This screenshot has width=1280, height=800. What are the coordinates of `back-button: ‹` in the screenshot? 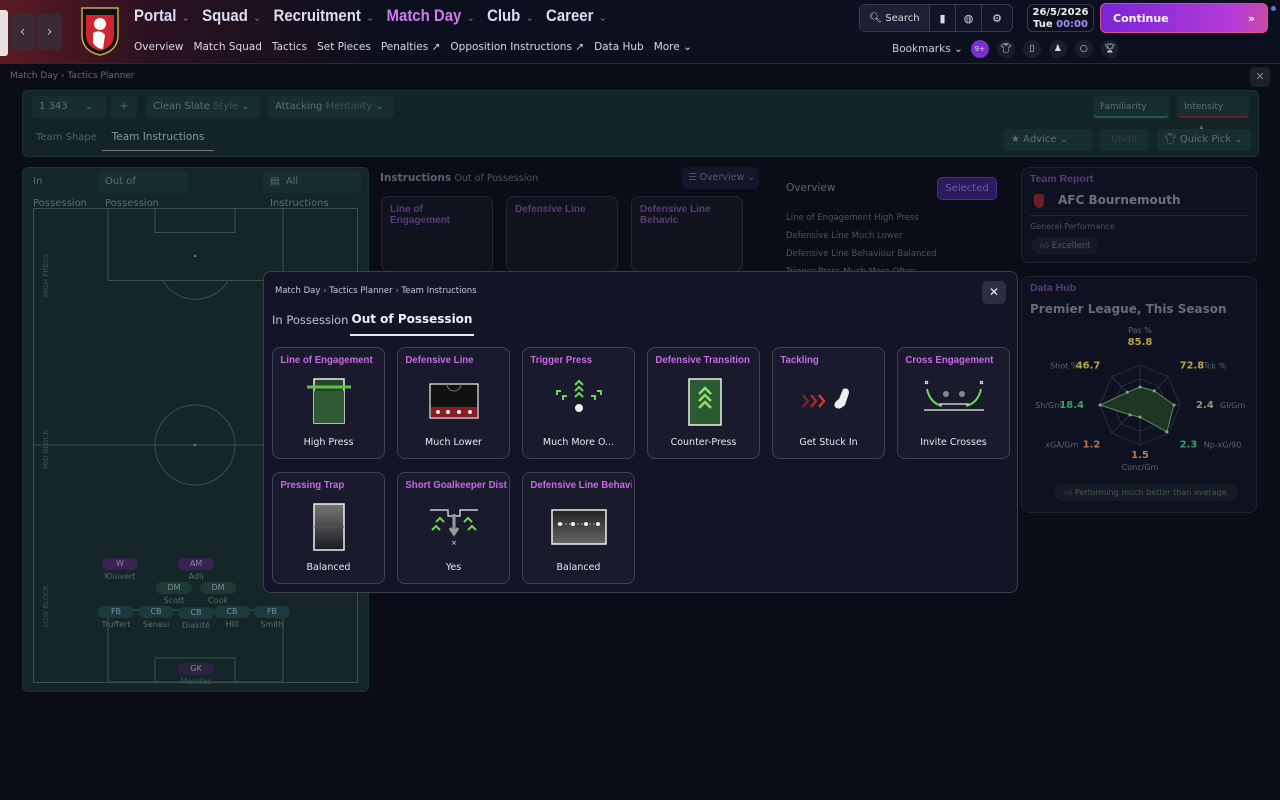 It's located at (22, 32).